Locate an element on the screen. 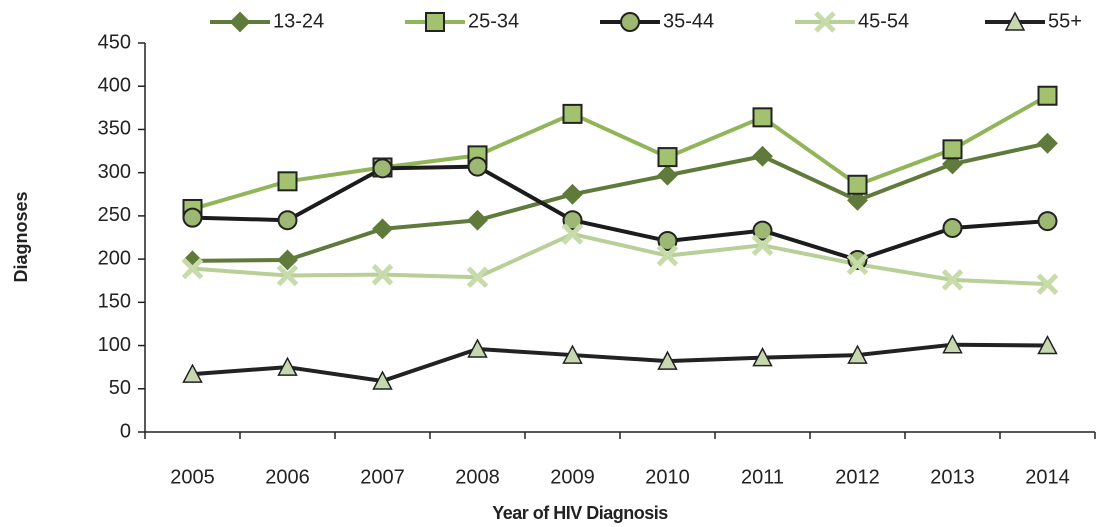 The width and height of the screenshot is (1101, 527). legend-label: 35-44 is located at coordinates (688, 21).